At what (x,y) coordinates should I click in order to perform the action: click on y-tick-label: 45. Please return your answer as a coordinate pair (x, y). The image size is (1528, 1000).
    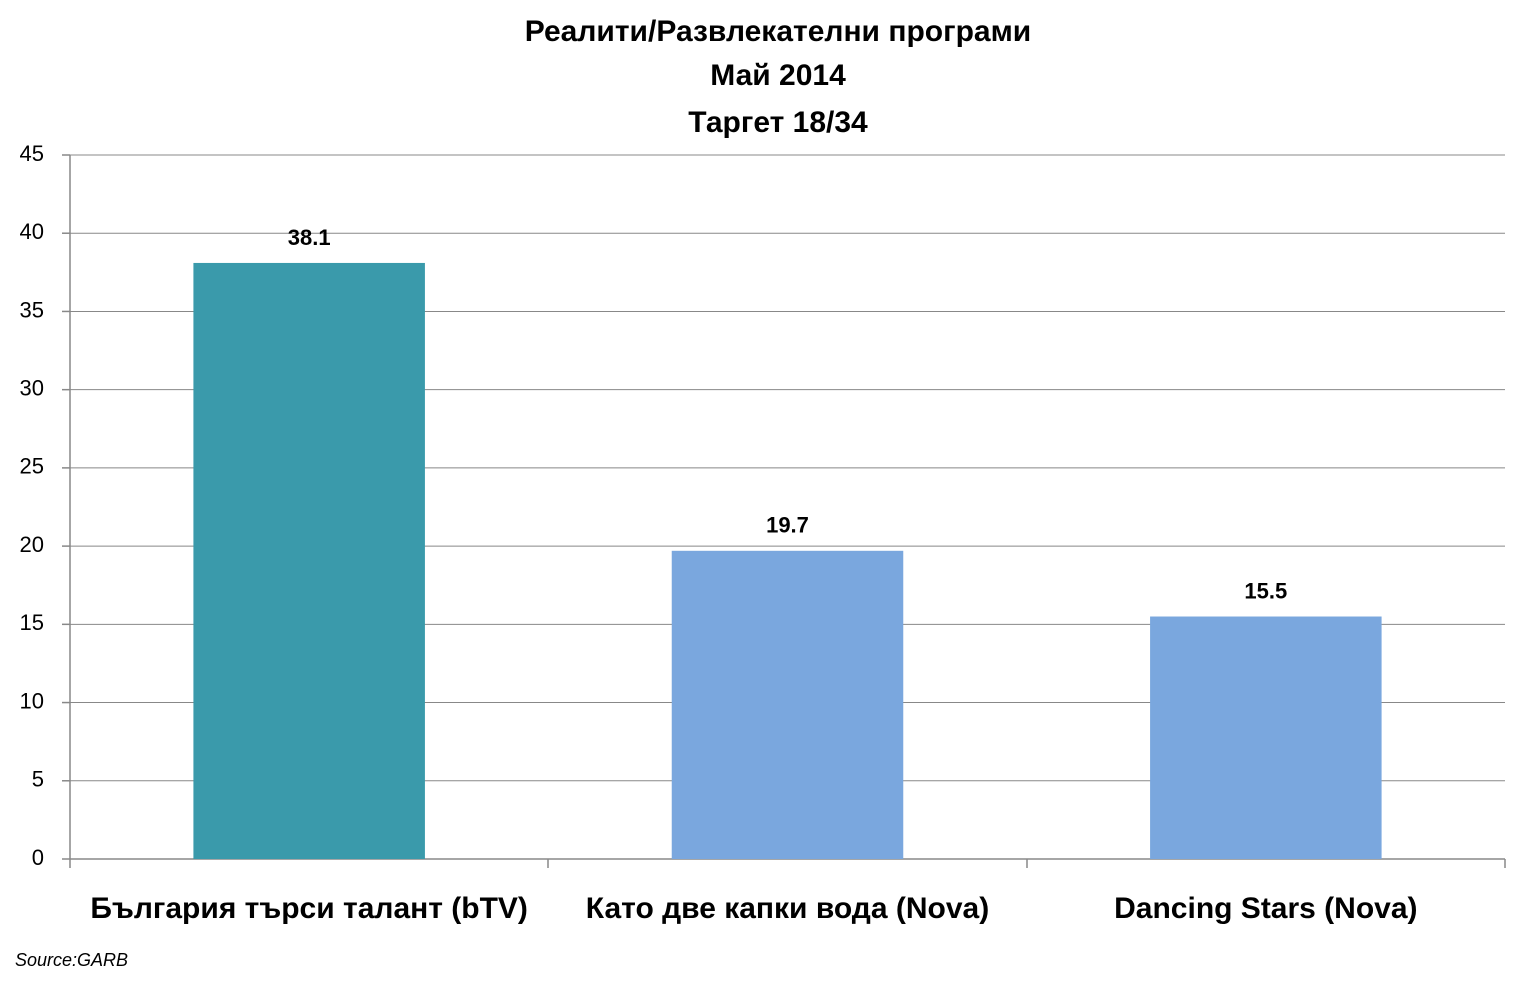
    Looking at the image, I should click on (32, 153).